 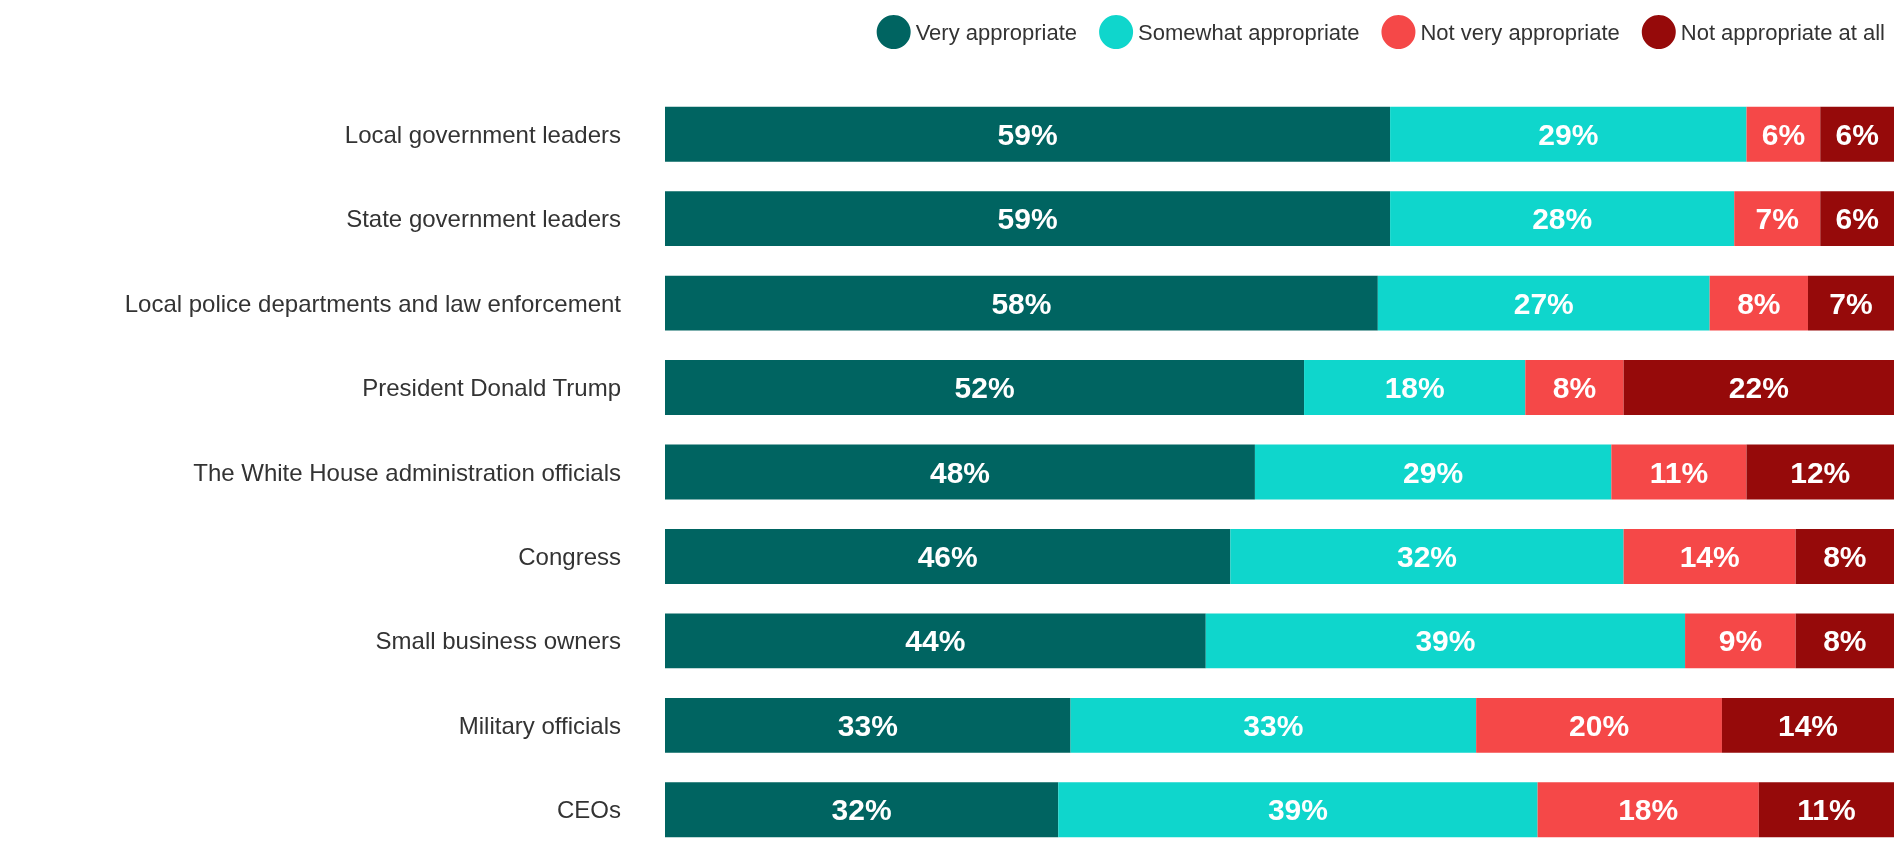 I want to click on y-tick-label: Congress, so click(x=569, y=556).